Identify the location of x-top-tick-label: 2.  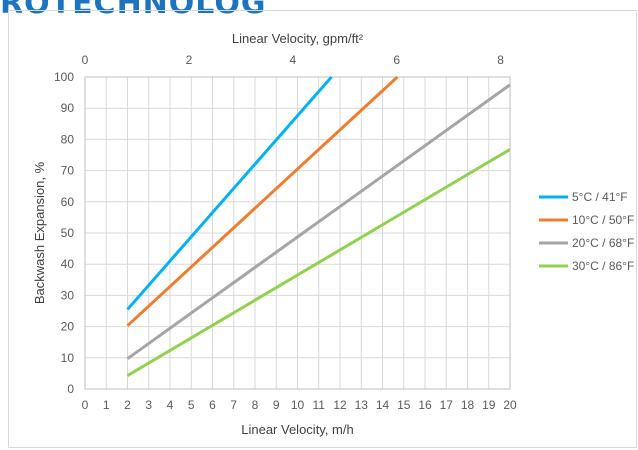
(189, 60).